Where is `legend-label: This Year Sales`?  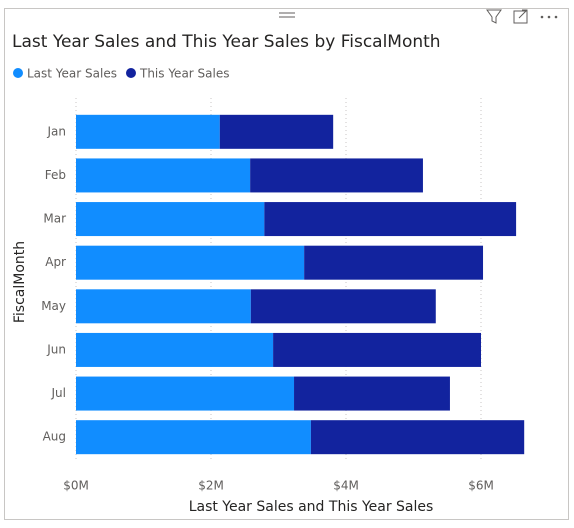 legend-label: This Year Sales is located at coordinates (184, 74).